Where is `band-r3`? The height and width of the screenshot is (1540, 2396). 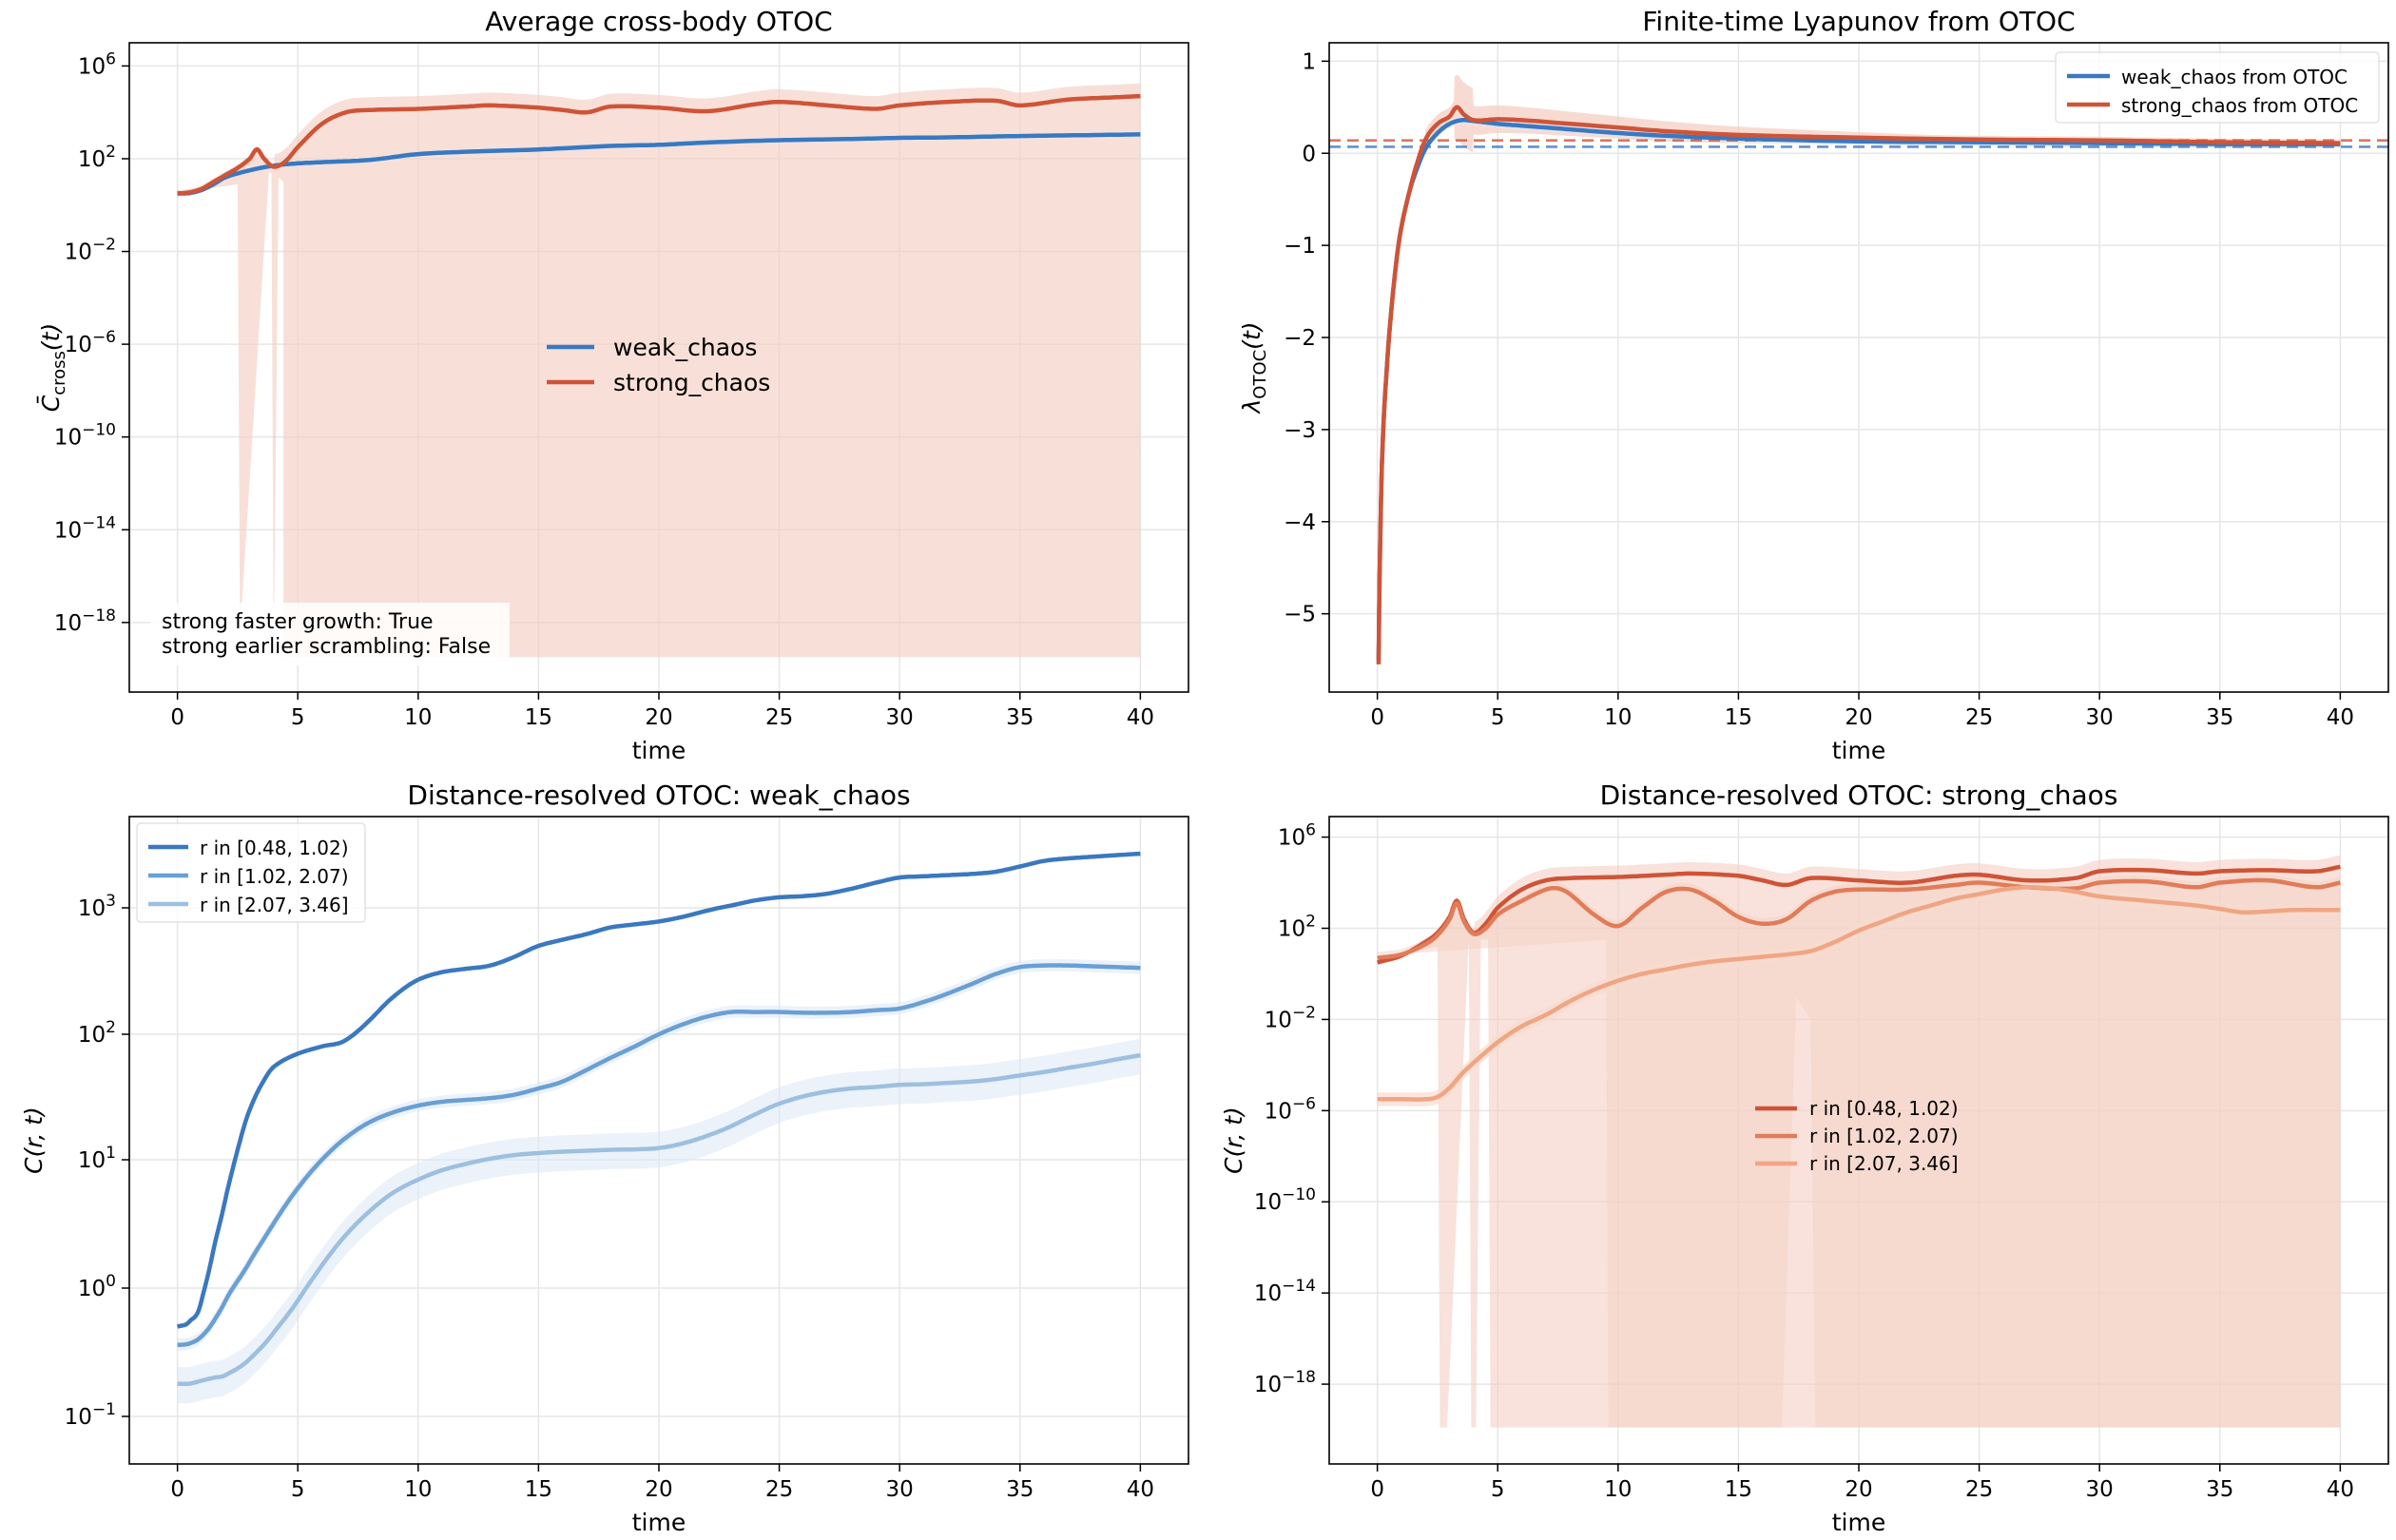 band-r3 is located at coordinates (1859, 993).